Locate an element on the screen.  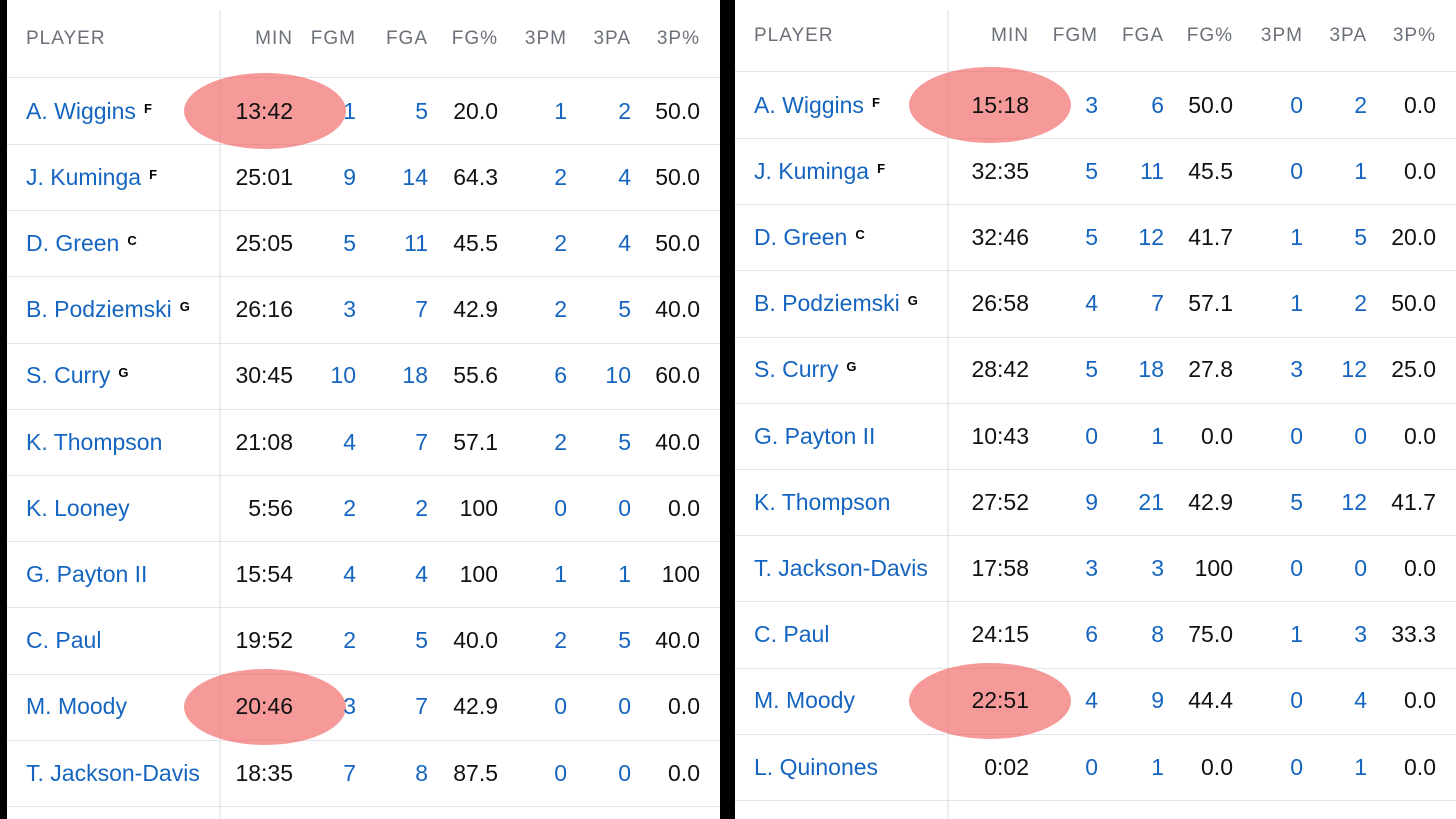
stat-tpm: 6 is located at coordinates (560, 375).